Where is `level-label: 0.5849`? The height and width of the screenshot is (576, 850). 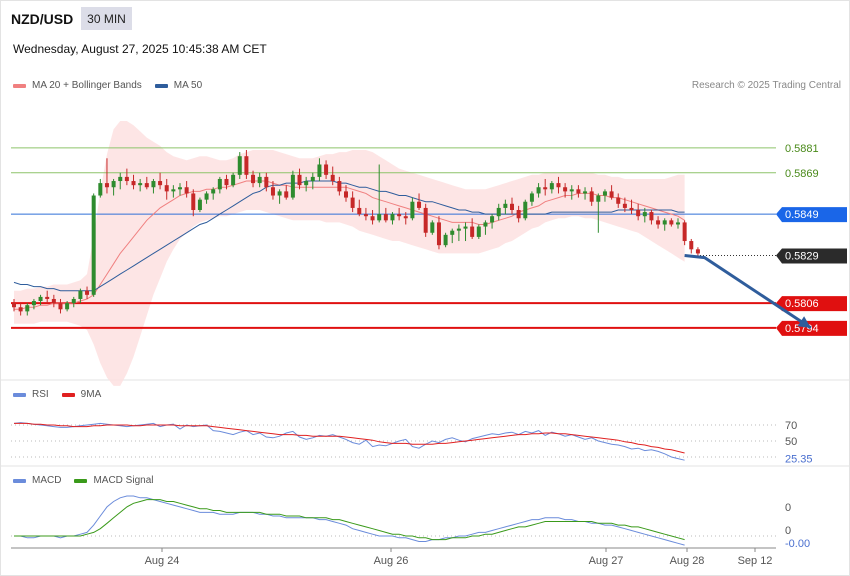
level-label: 0.5849 is located at coordinates (802, 215).